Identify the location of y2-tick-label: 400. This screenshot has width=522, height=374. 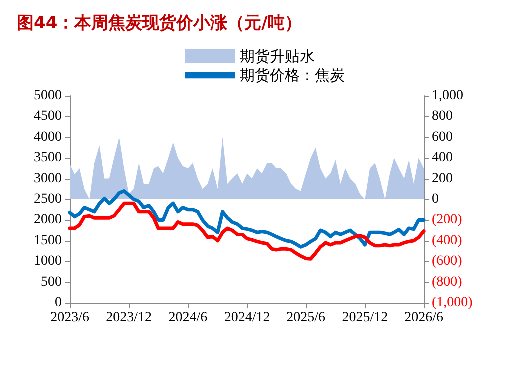
(442, 158).